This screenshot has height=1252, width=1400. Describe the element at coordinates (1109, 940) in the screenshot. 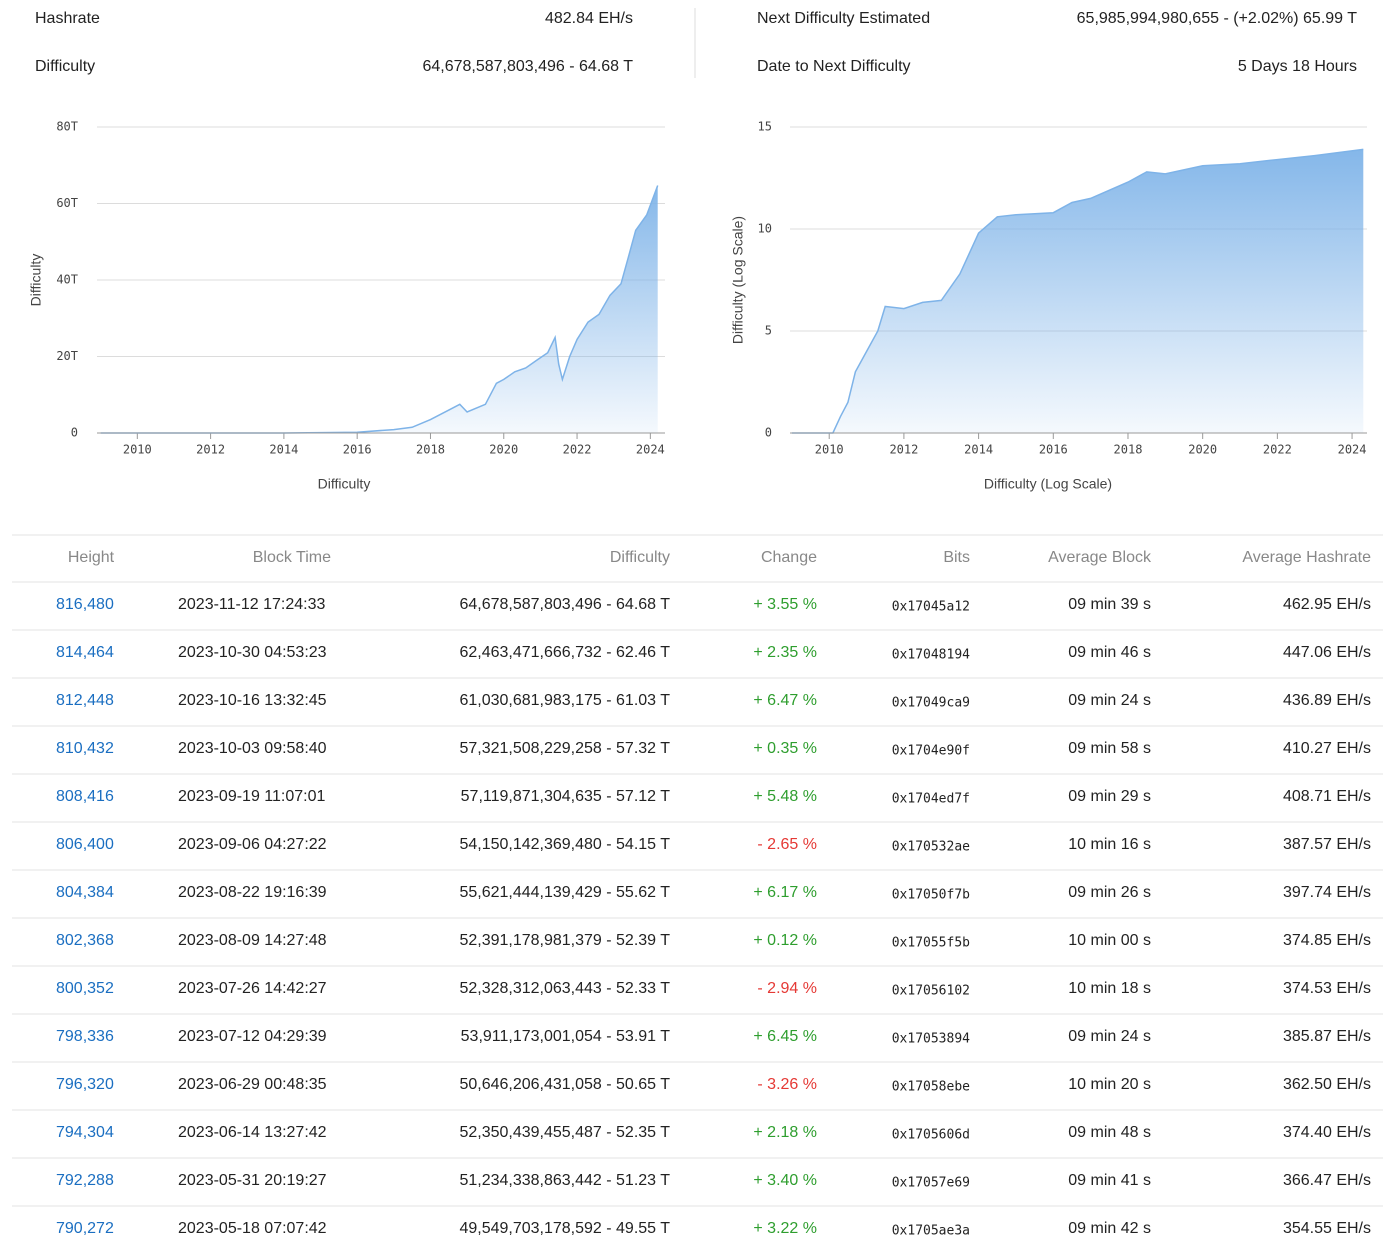

I see `table-cell: 10 min 00 s` at that location.